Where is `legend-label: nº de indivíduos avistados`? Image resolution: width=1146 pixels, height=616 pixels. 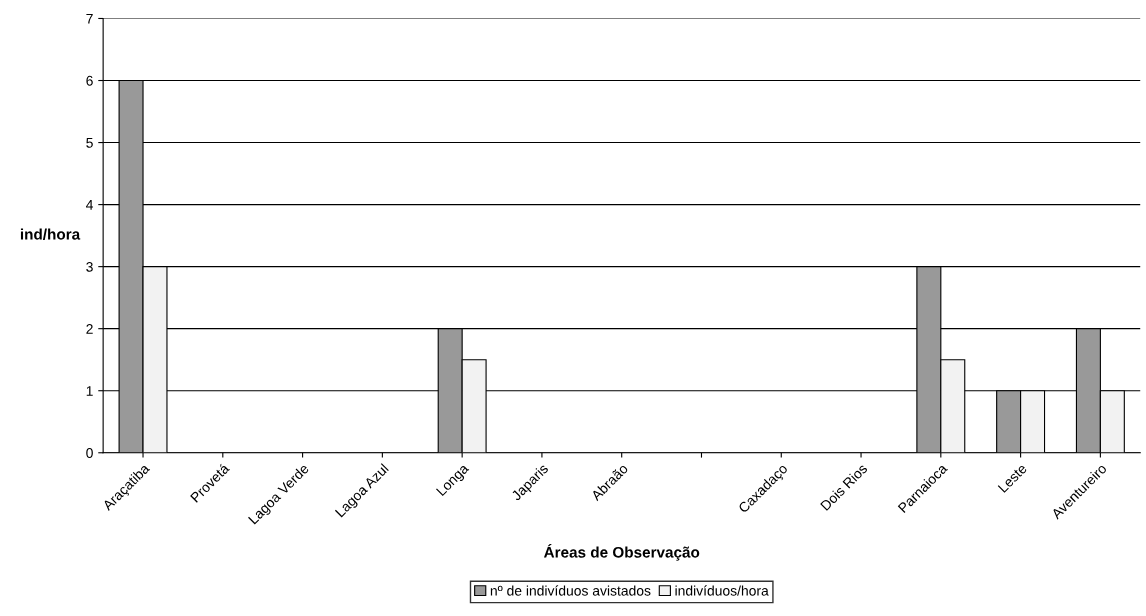 legend-label: nº de indivíduos avistados is located at coordinates (570, 590).